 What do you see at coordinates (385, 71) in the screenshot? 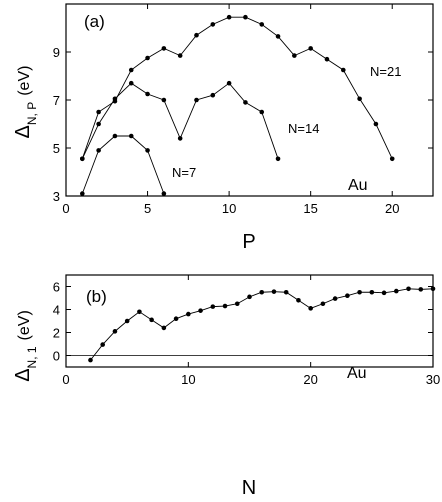
I see `series-label: N=21` at bounding box center [385, 71].